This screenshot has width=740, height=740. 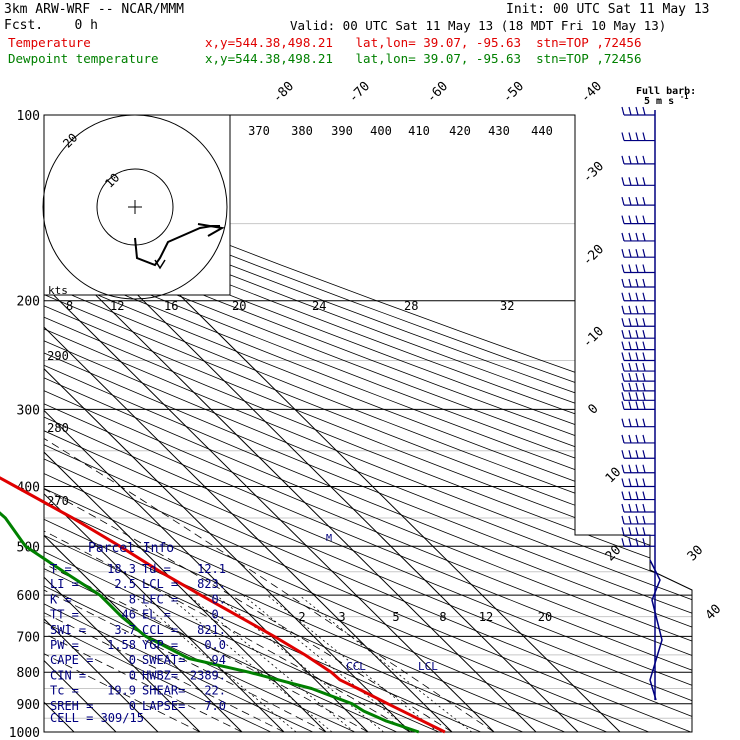 I want to click on hodograph-speed-axis: kts 8 12 16 20 24 28 32, so click(x=281, y=298).